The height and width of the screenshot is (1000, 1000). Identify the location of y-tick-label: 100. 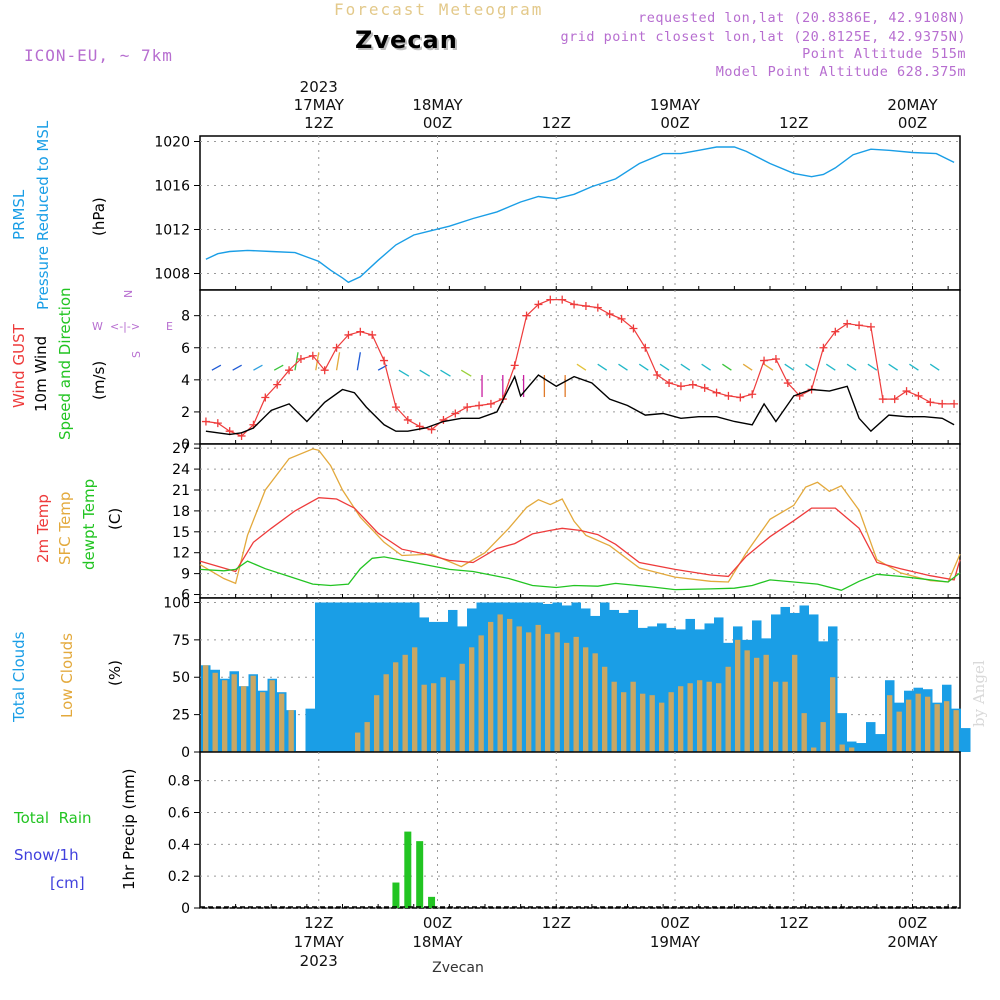
(176, 603).